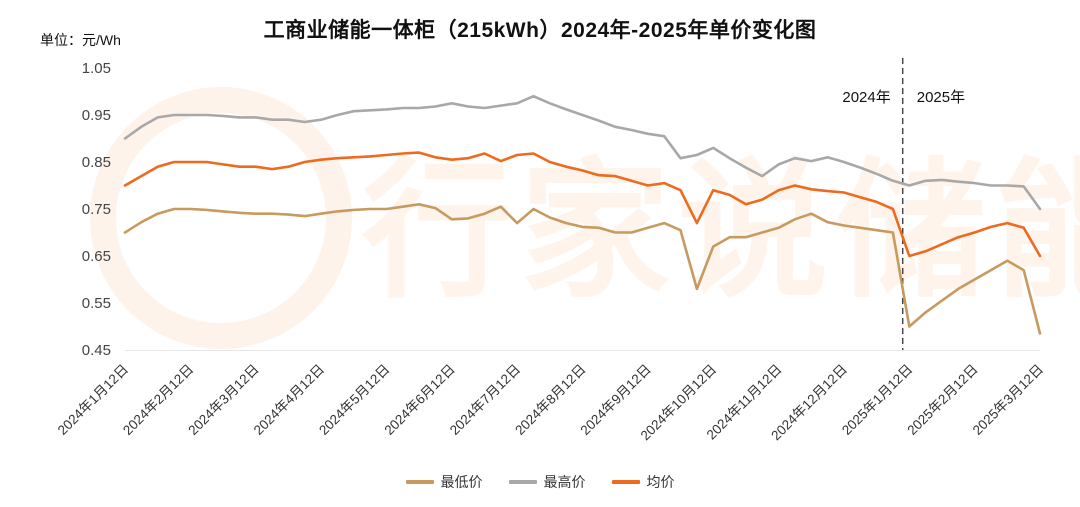  Describe the element at coordinates (660, 482) in the screenshot. I see `legend-label: 均价` at that location.